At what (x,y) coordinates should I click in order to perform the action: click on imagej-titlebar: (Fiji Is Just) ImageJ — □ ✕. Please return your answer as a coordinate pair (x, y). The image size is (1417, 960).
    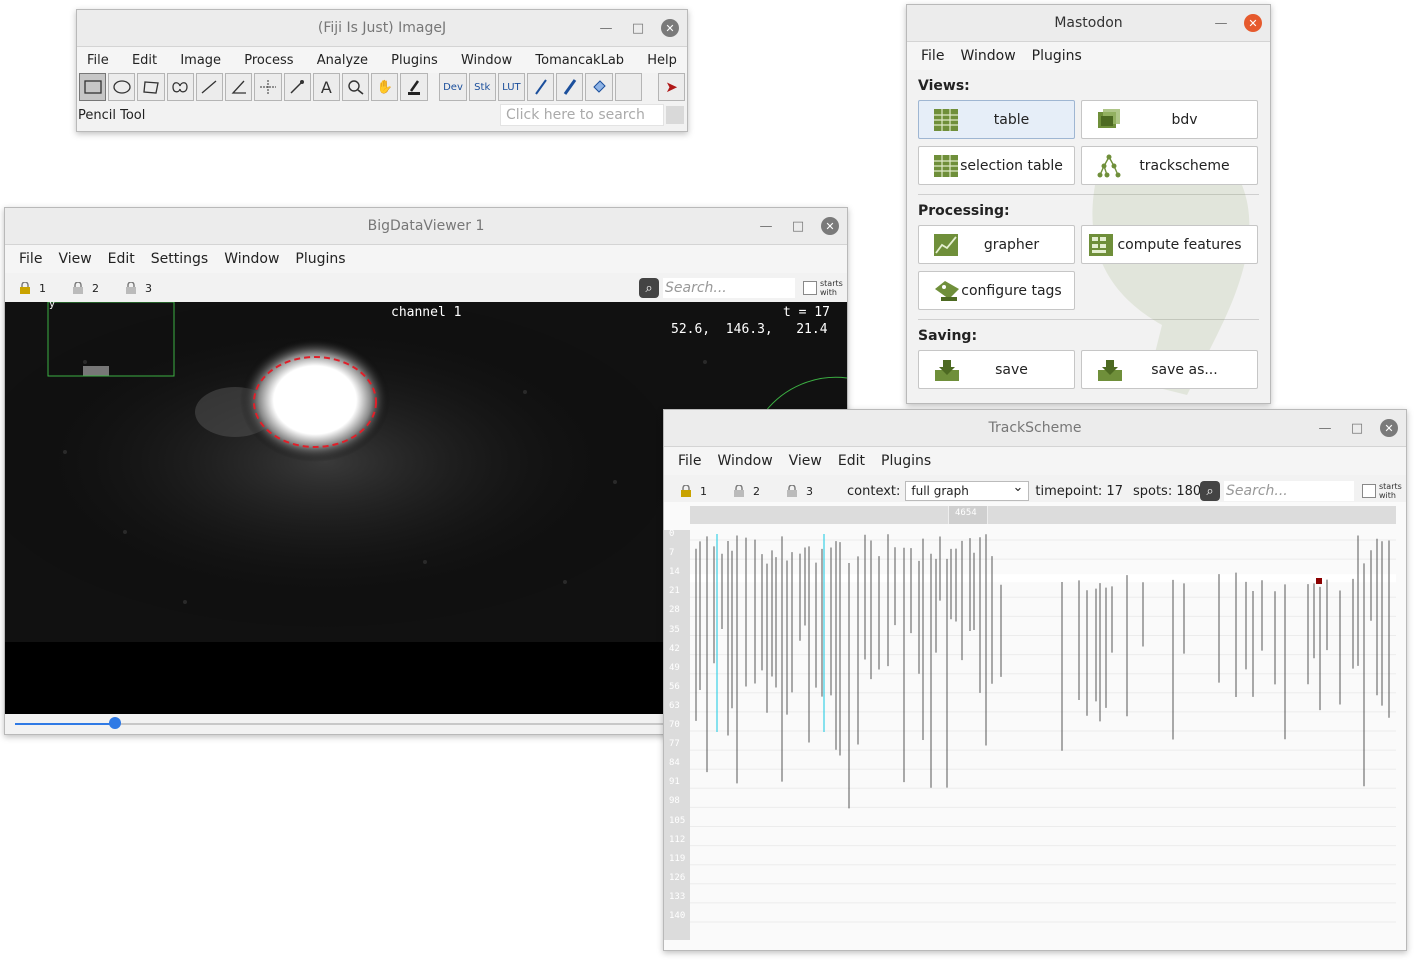
    Looking at the image, I should click on (382, 28).